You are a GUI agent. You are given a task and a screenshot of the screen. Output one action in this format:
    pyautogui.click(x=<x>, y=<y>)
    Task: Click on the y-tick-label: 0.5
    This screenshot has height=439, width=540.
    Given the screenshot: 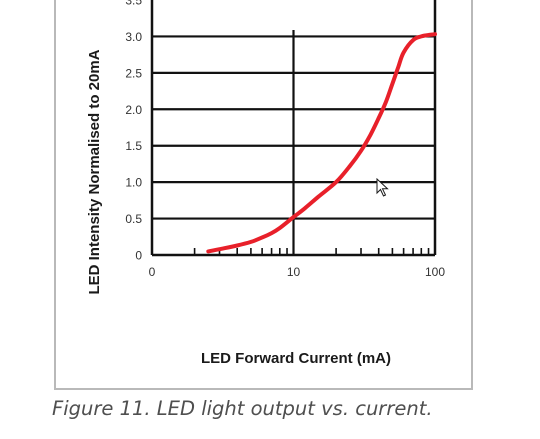 What is the action you would take?
    pyautogui.click(x=133, y=219)
    